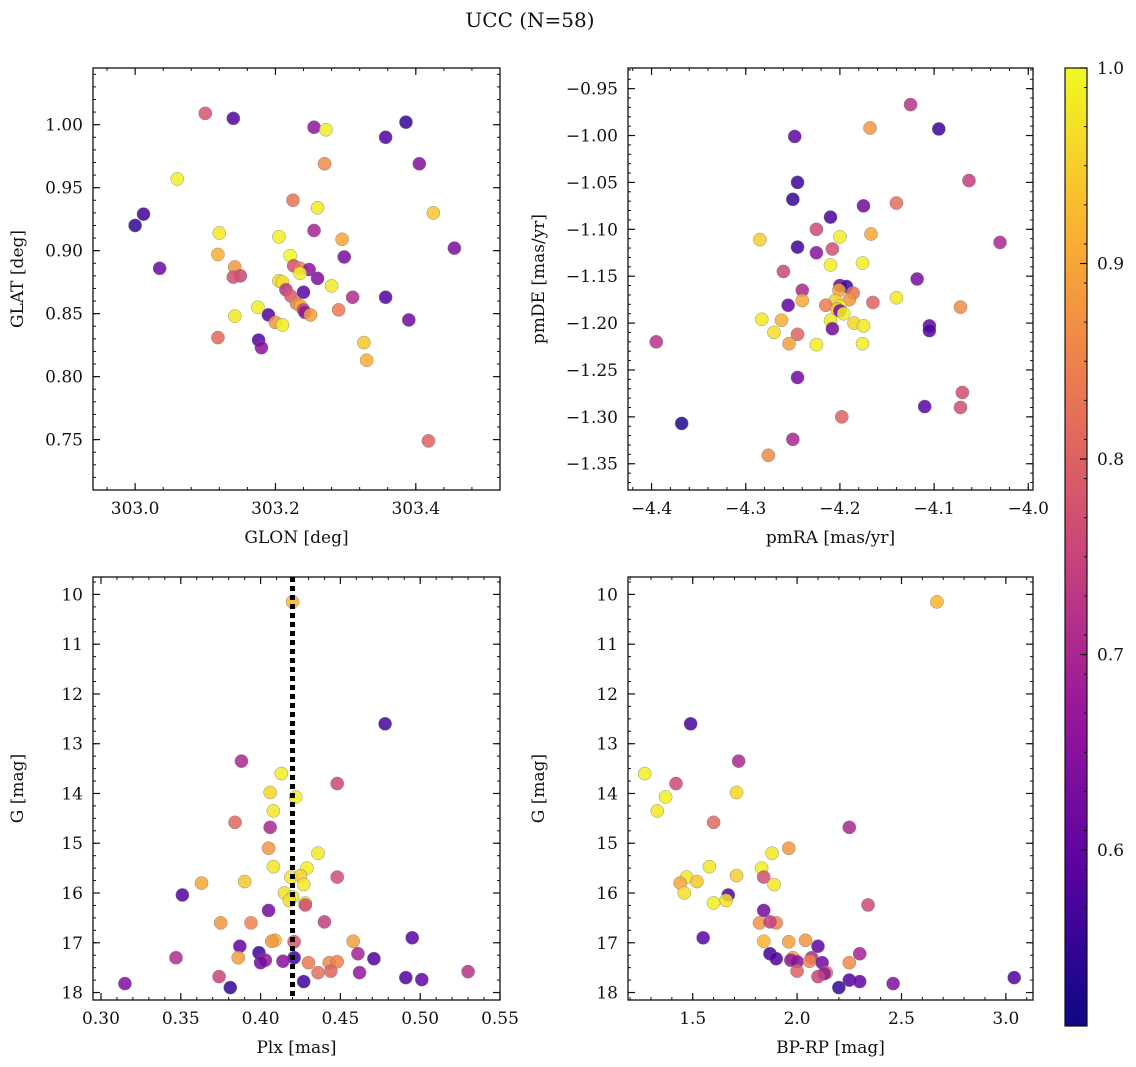  What do you see at coordinates (592, 465) in the screenshot?
I see `y-tick-label: −1.35` at bounding box center [592, 465].